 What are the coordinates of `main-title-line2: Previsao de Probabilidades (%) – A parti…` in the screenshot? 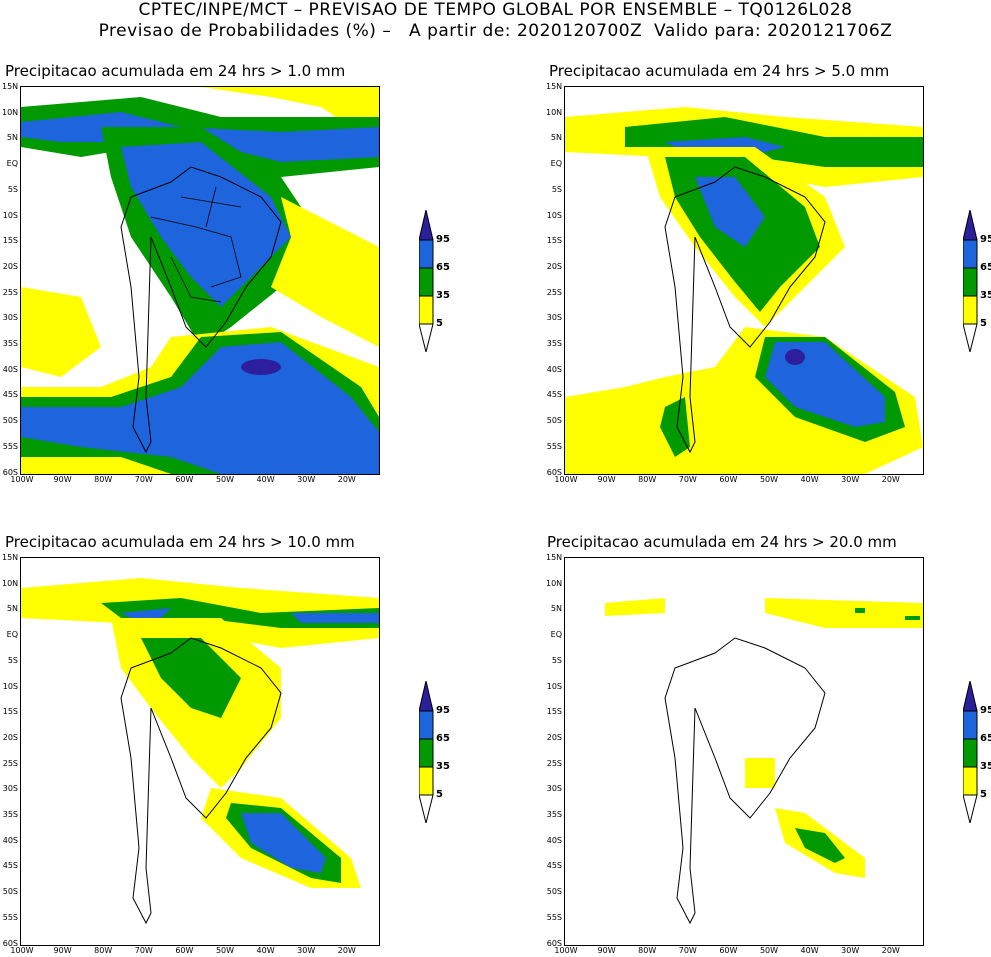 It's located at (495, 31).